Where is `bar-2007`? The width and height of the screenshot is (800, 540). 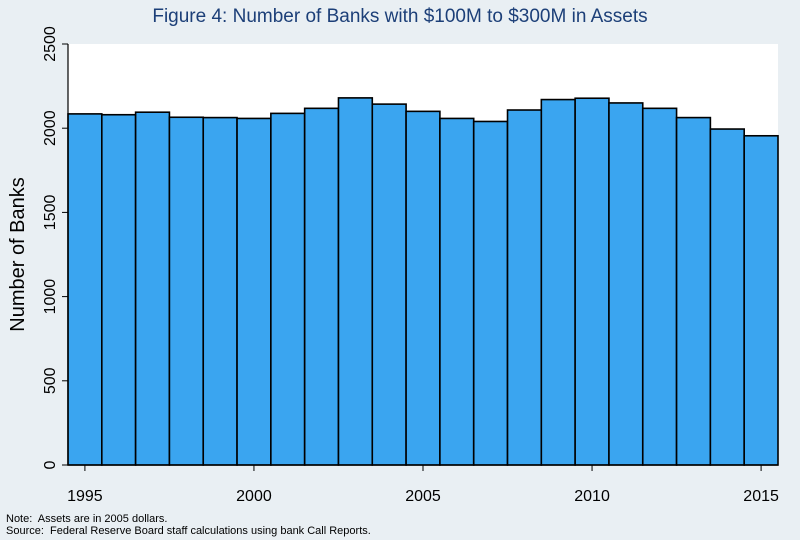
bar-2007 is located at coordinates (490, 293).